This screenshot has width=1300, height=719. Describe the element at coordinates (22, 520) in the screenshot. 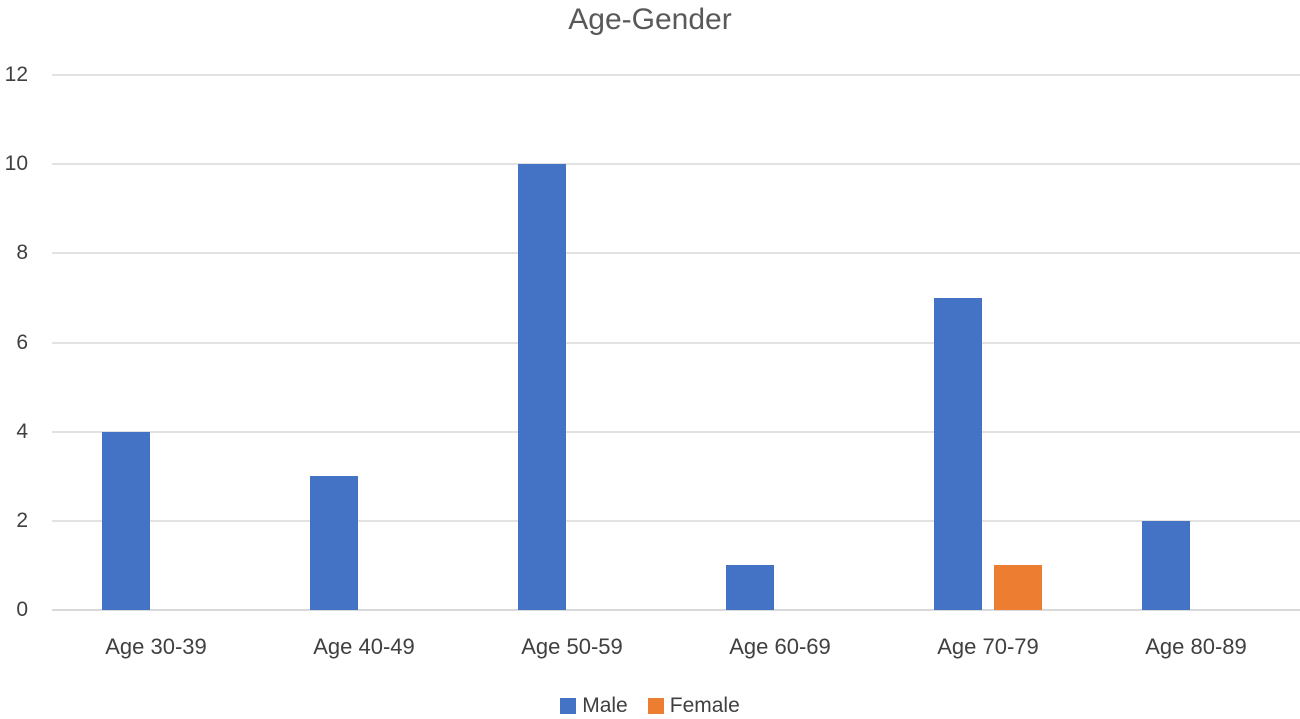

I see `y-tick-label: 2` at that location.